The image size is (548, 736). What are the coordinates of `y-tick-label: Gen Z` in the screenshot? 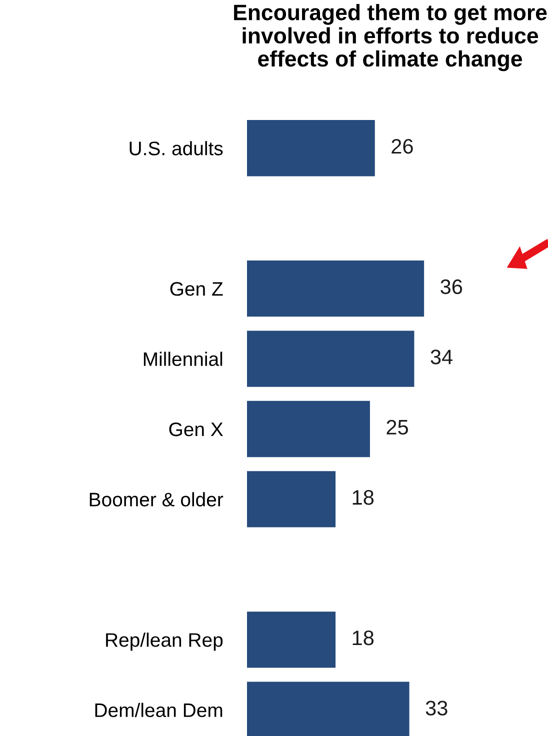 It's located at (196, 289).